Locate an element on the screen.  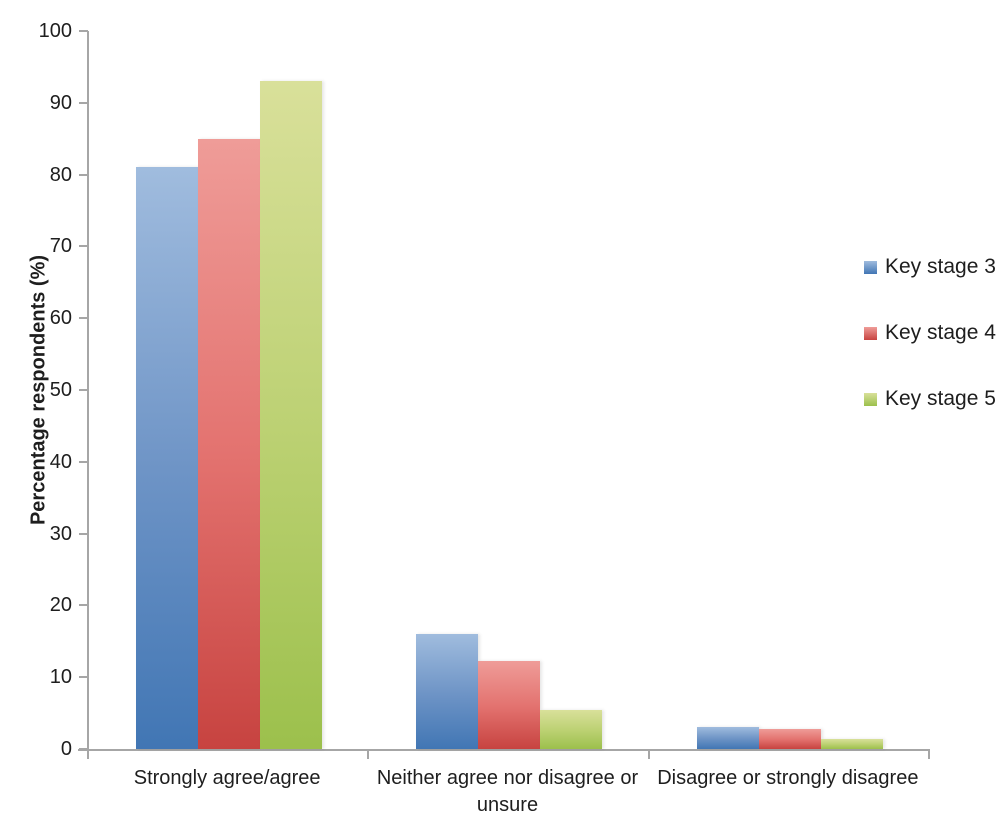
legend-item-key-stage-3: Key stage 3 is located at coordinates (930, 266).